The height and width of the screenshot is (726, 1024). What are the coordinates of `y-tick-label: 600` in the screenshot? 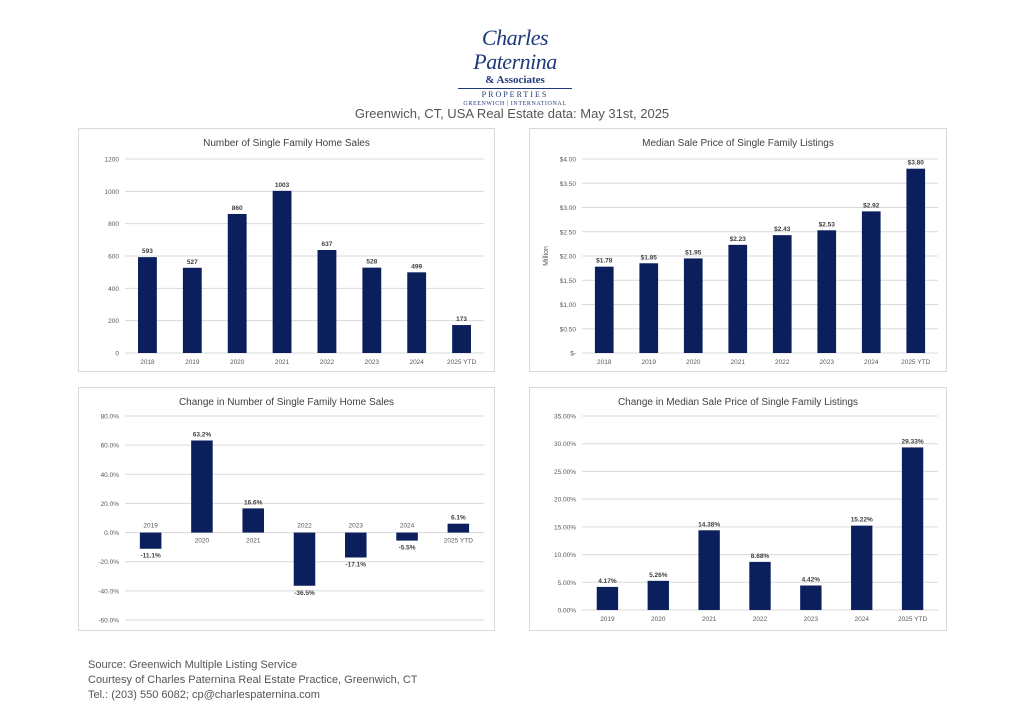 It's located at (113, 257).